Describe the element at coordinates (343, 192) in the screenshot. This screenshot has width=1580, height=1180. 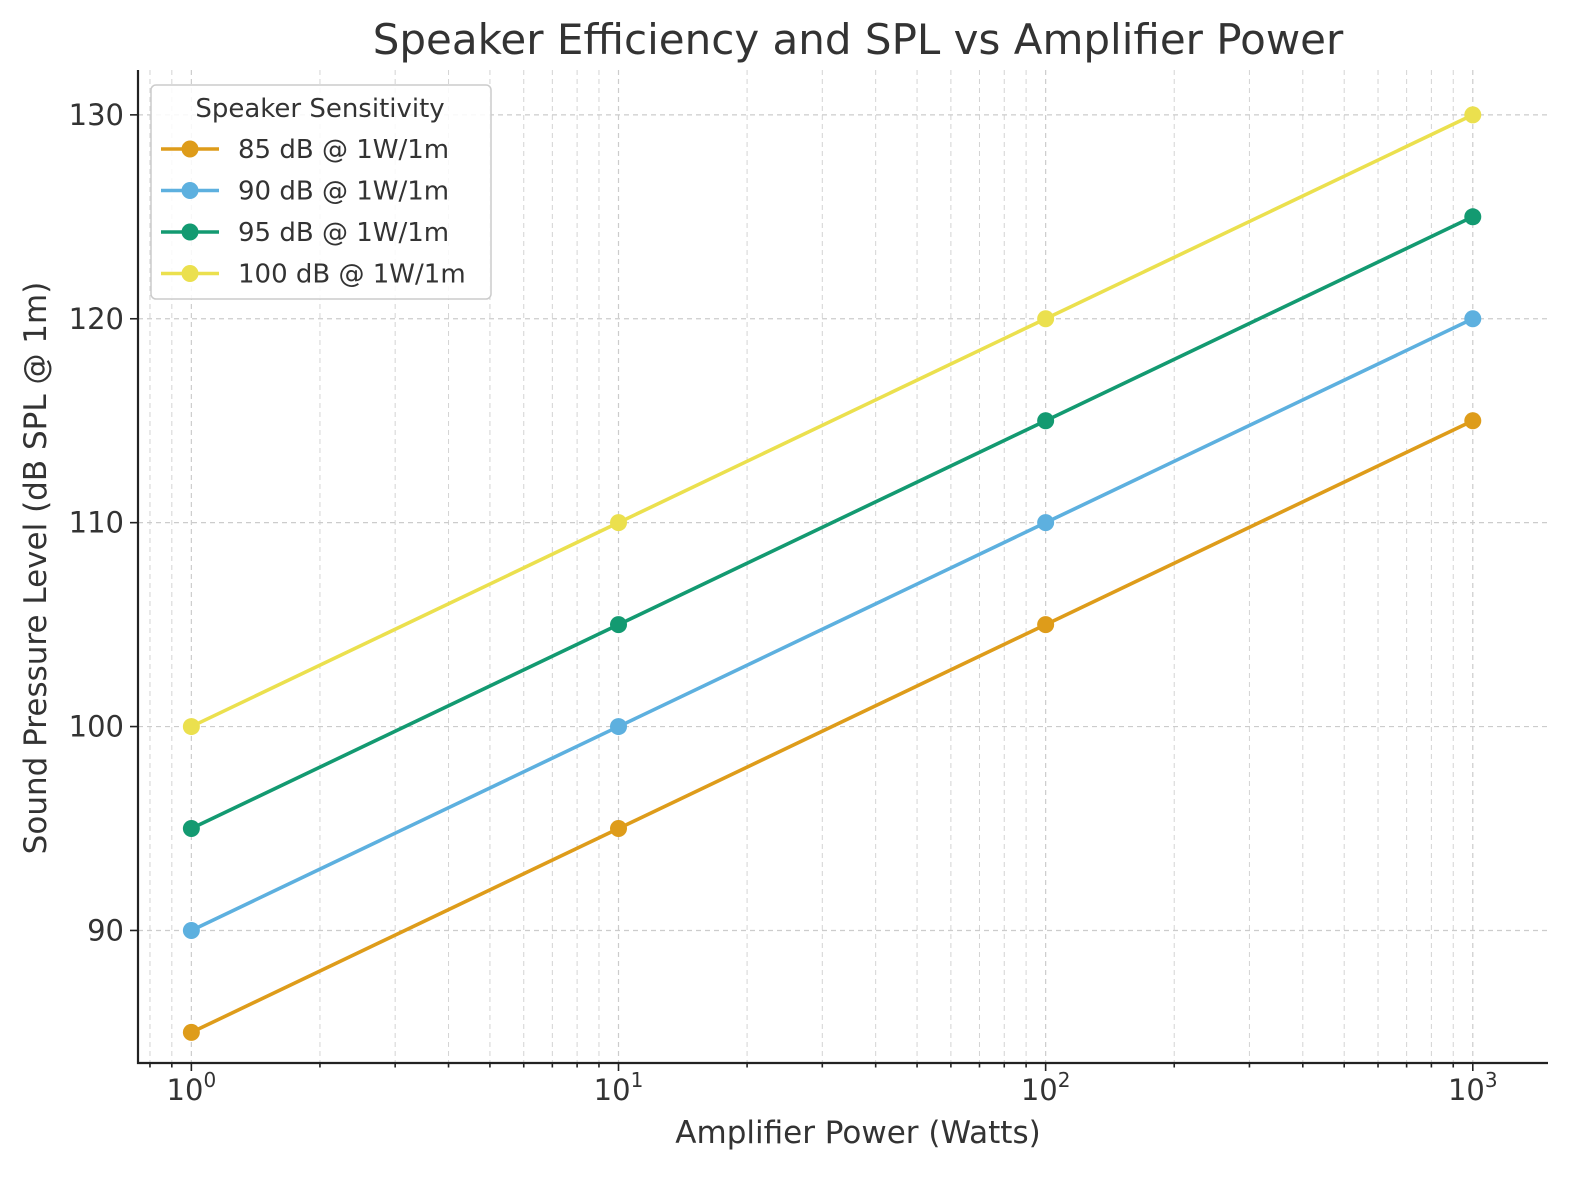
I see `legend-label: 90 dB @ 1W/1m` at that location.